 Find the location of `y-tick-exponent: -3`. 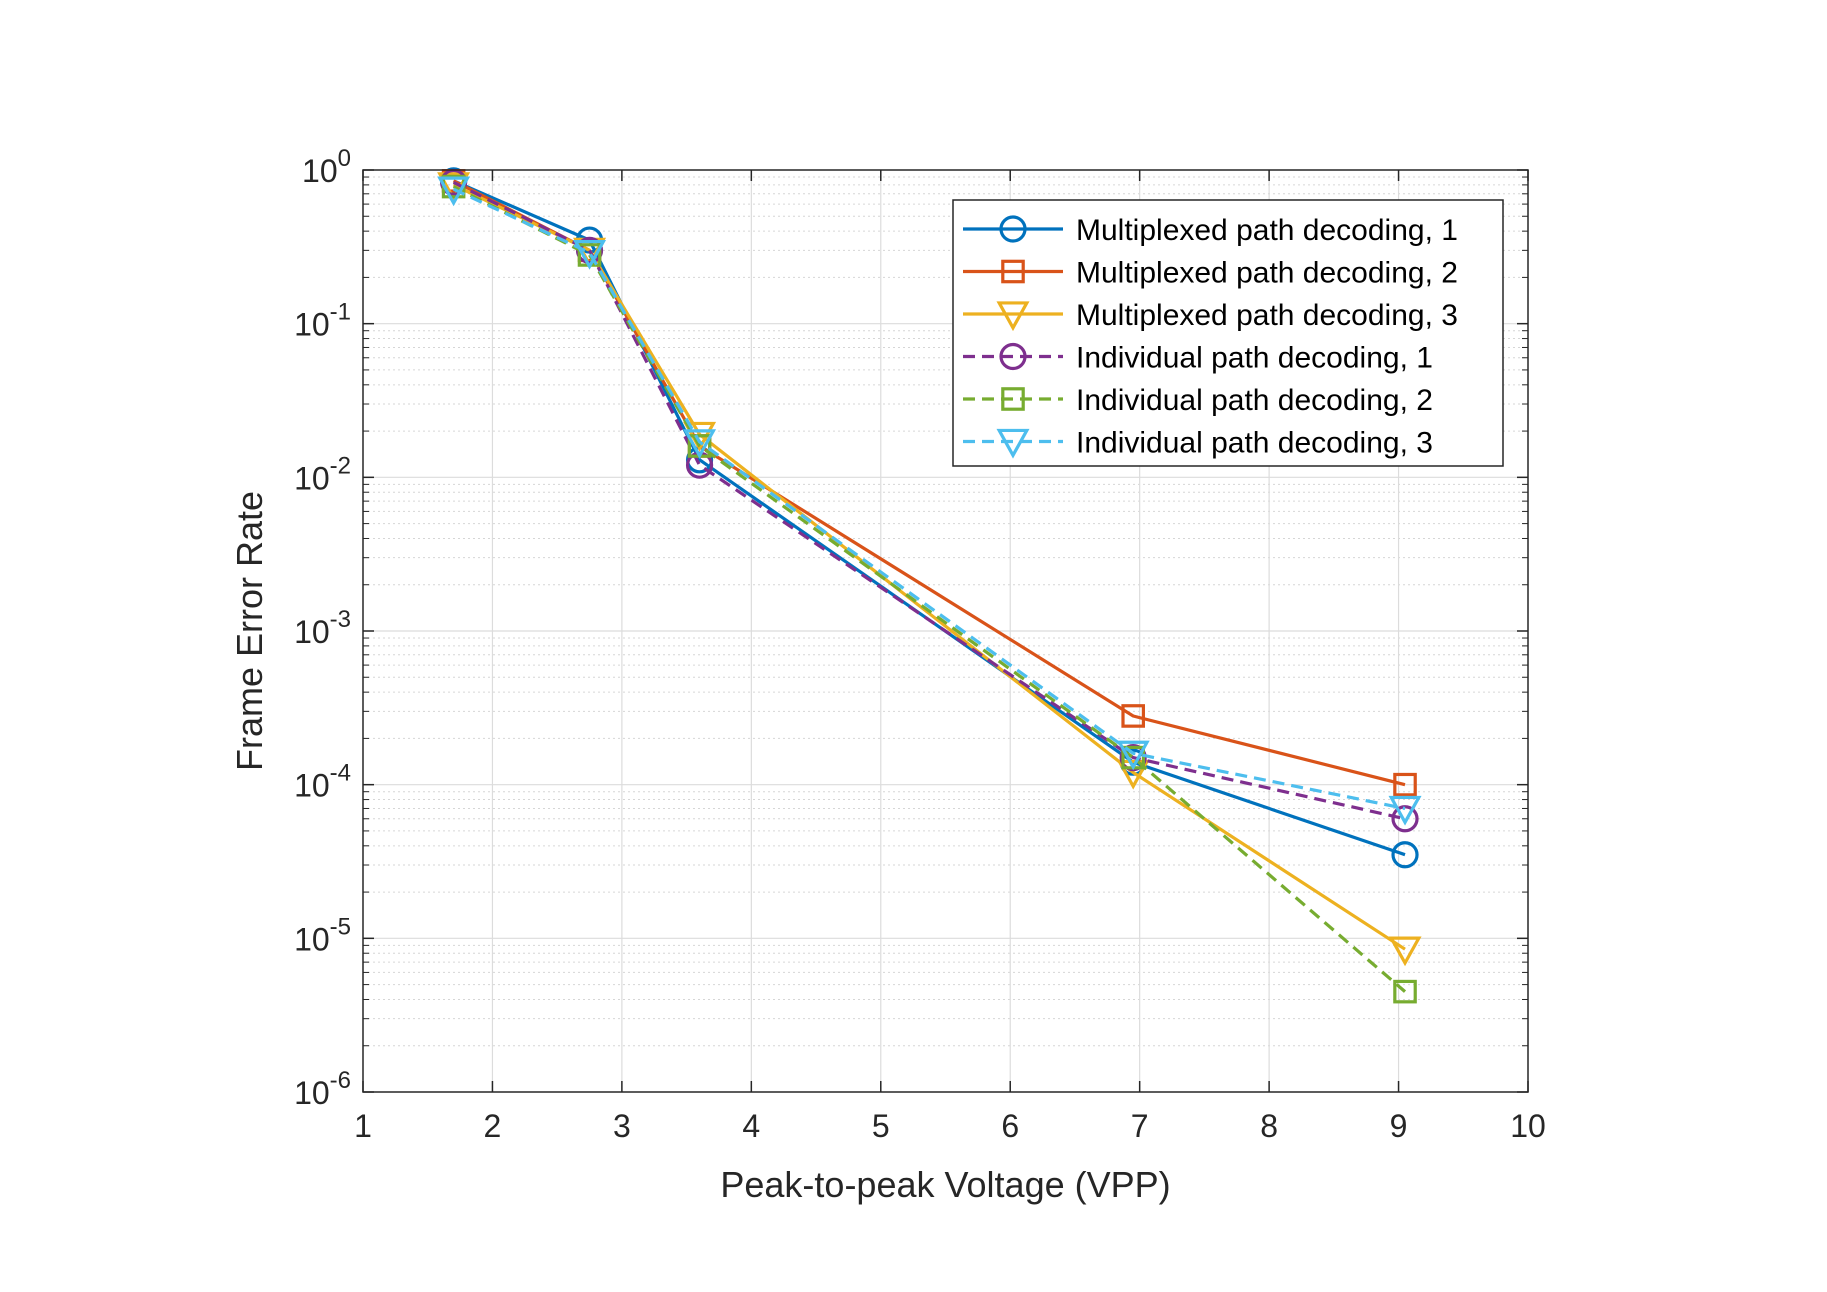

y-tick-exponent: -3 is located at coordinates (340, 619).